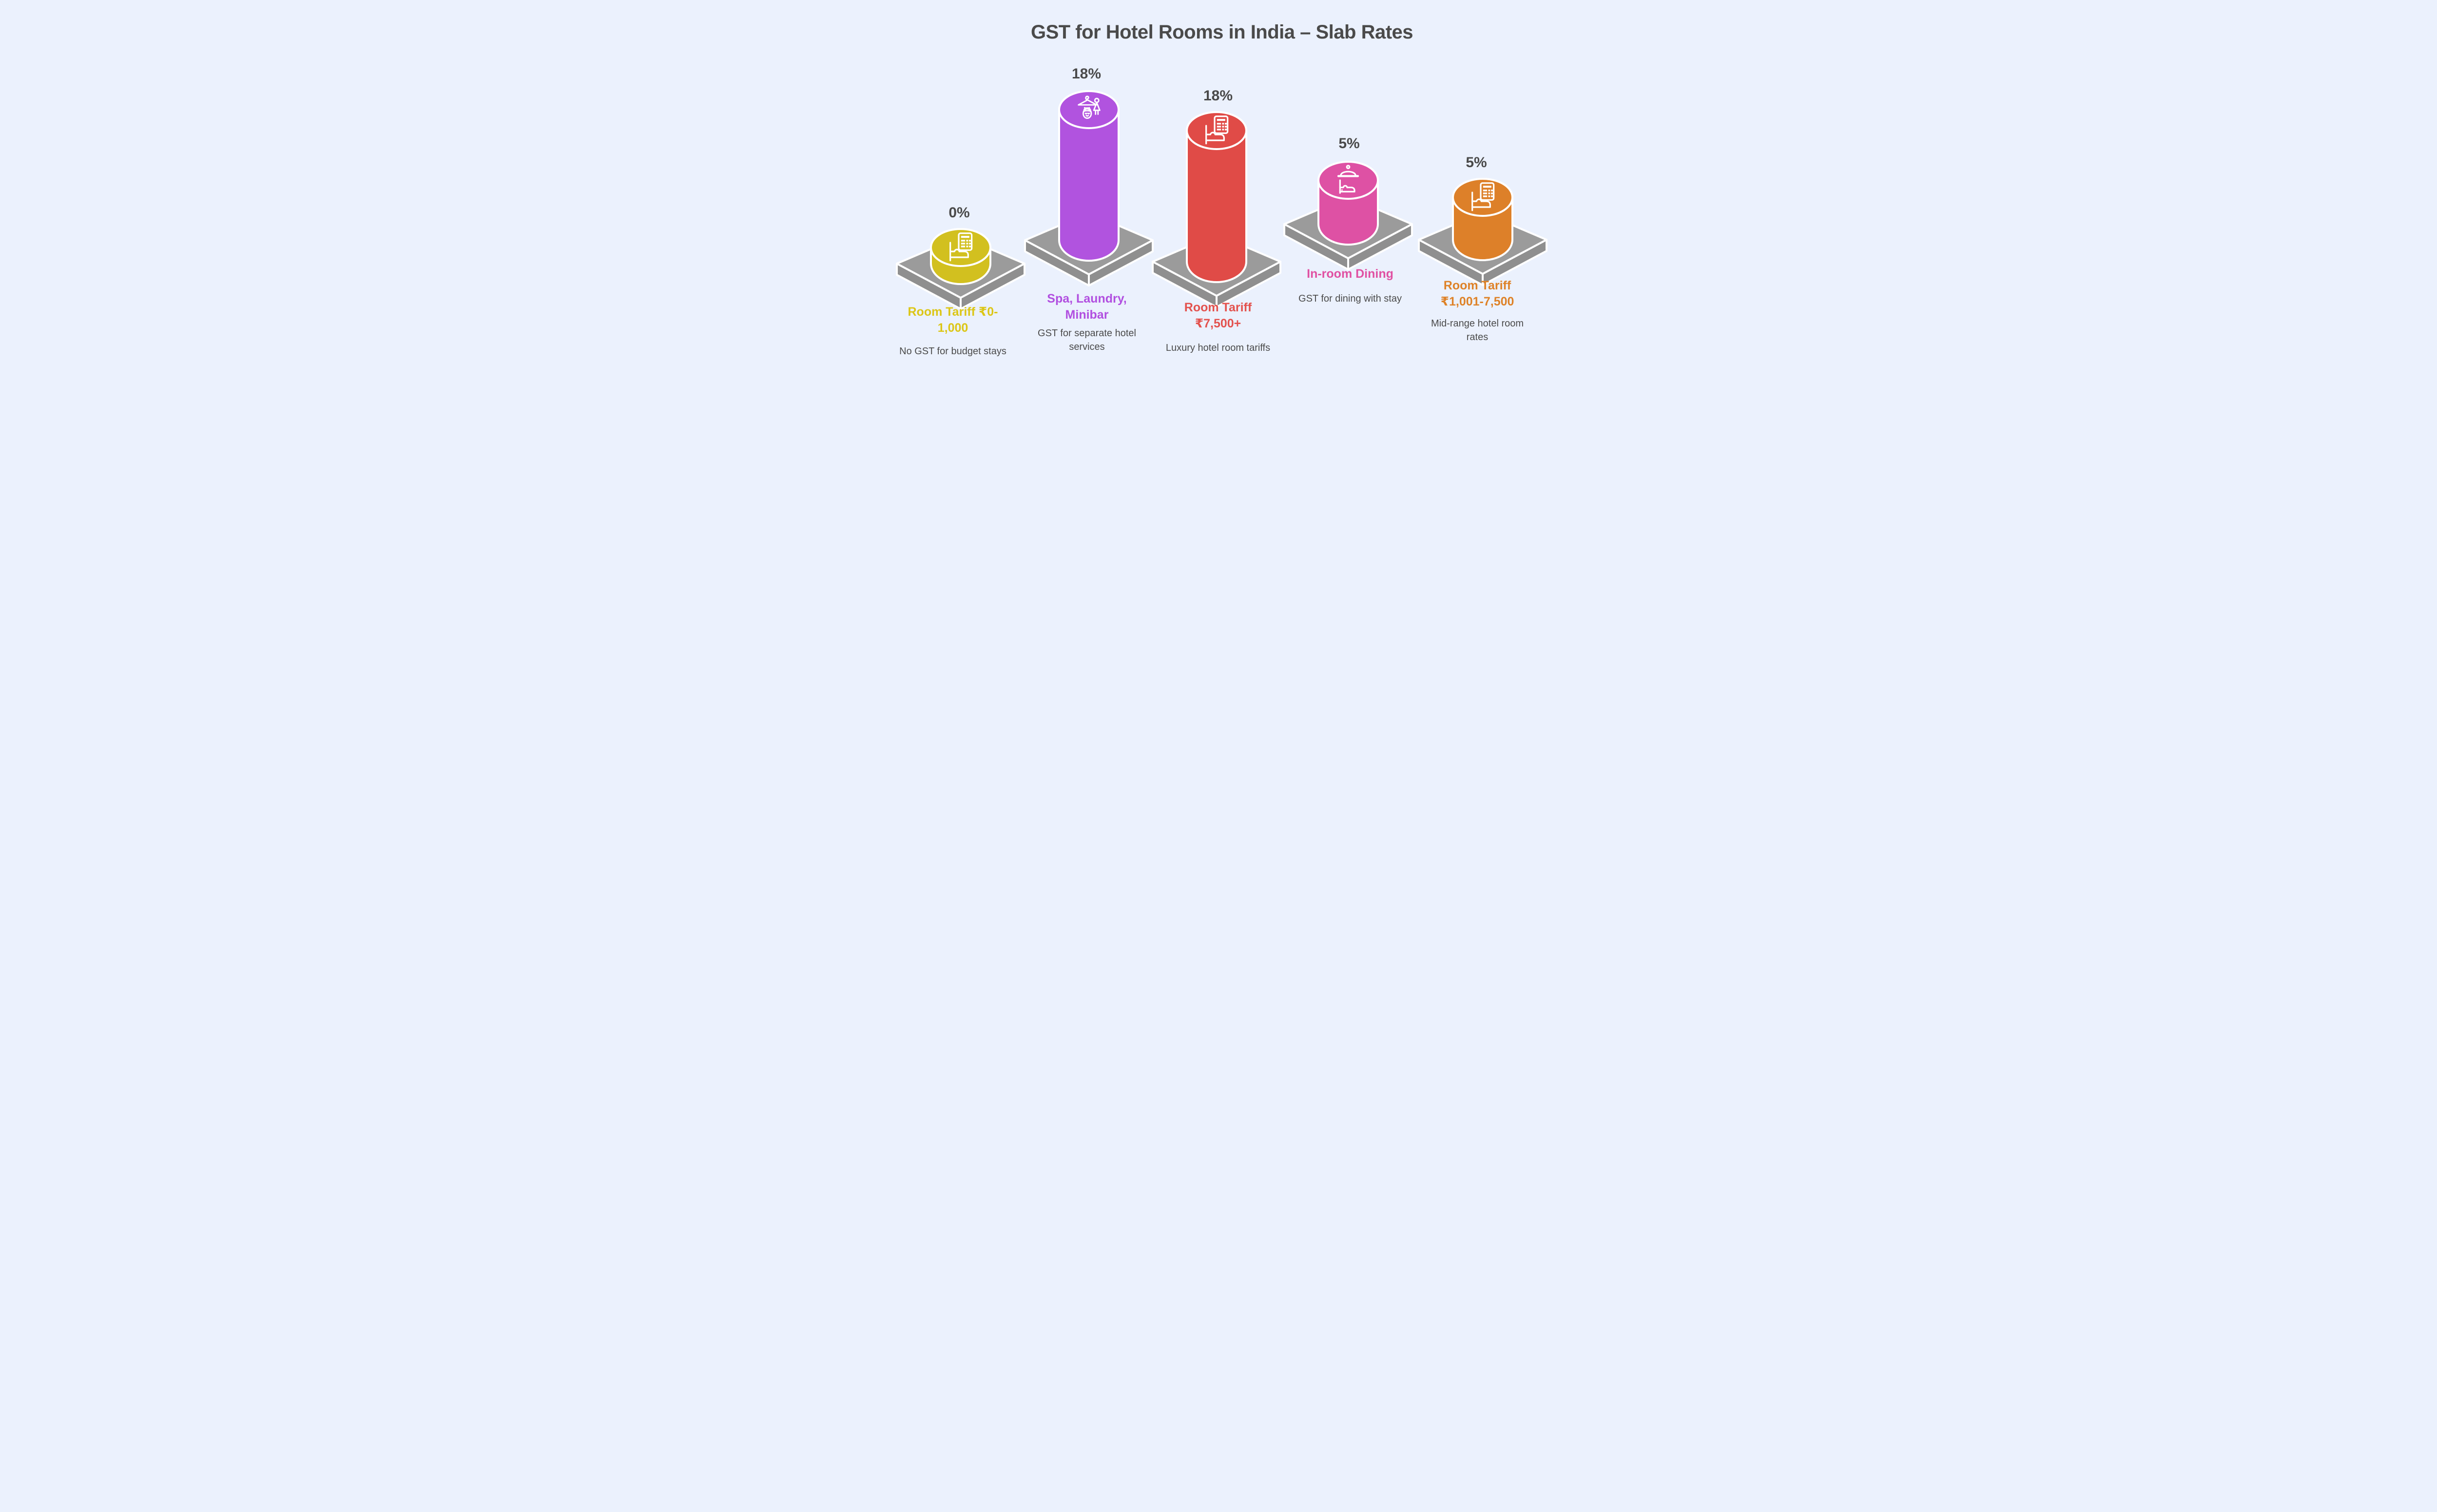 The width and height of the screenshot is (2437, 1512). I want to click on slab-description-3: GST for dining with stay, so click(1350, 298).